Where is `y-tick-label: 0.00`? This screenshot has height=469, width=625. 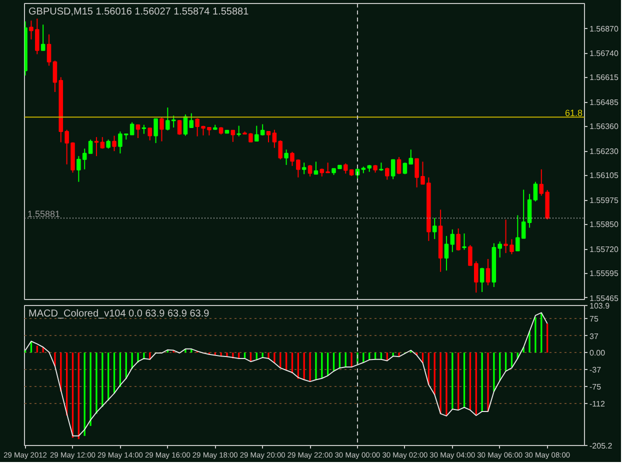
y-tick-label: 0.00 is located at coordinates (598, 353).